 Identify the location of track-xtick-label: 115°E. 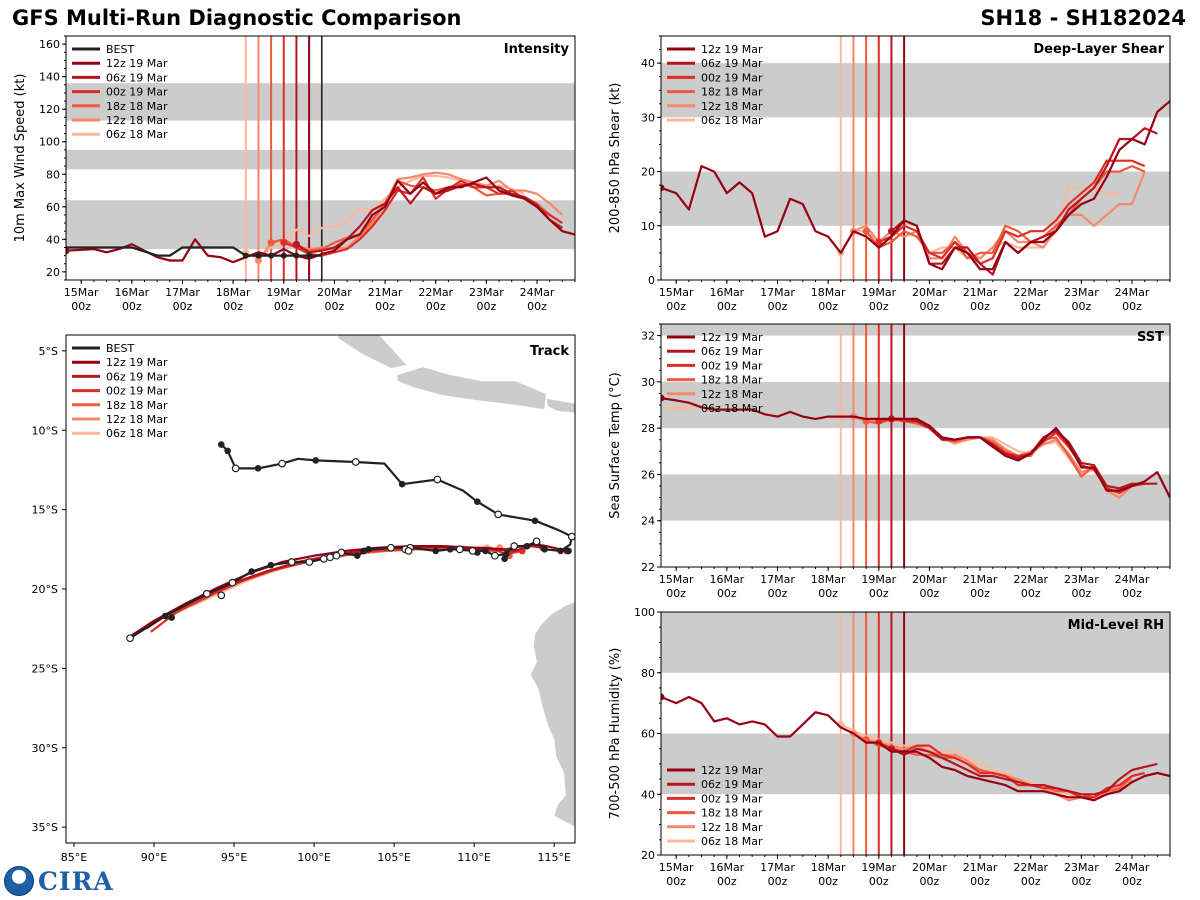
(553, 857).